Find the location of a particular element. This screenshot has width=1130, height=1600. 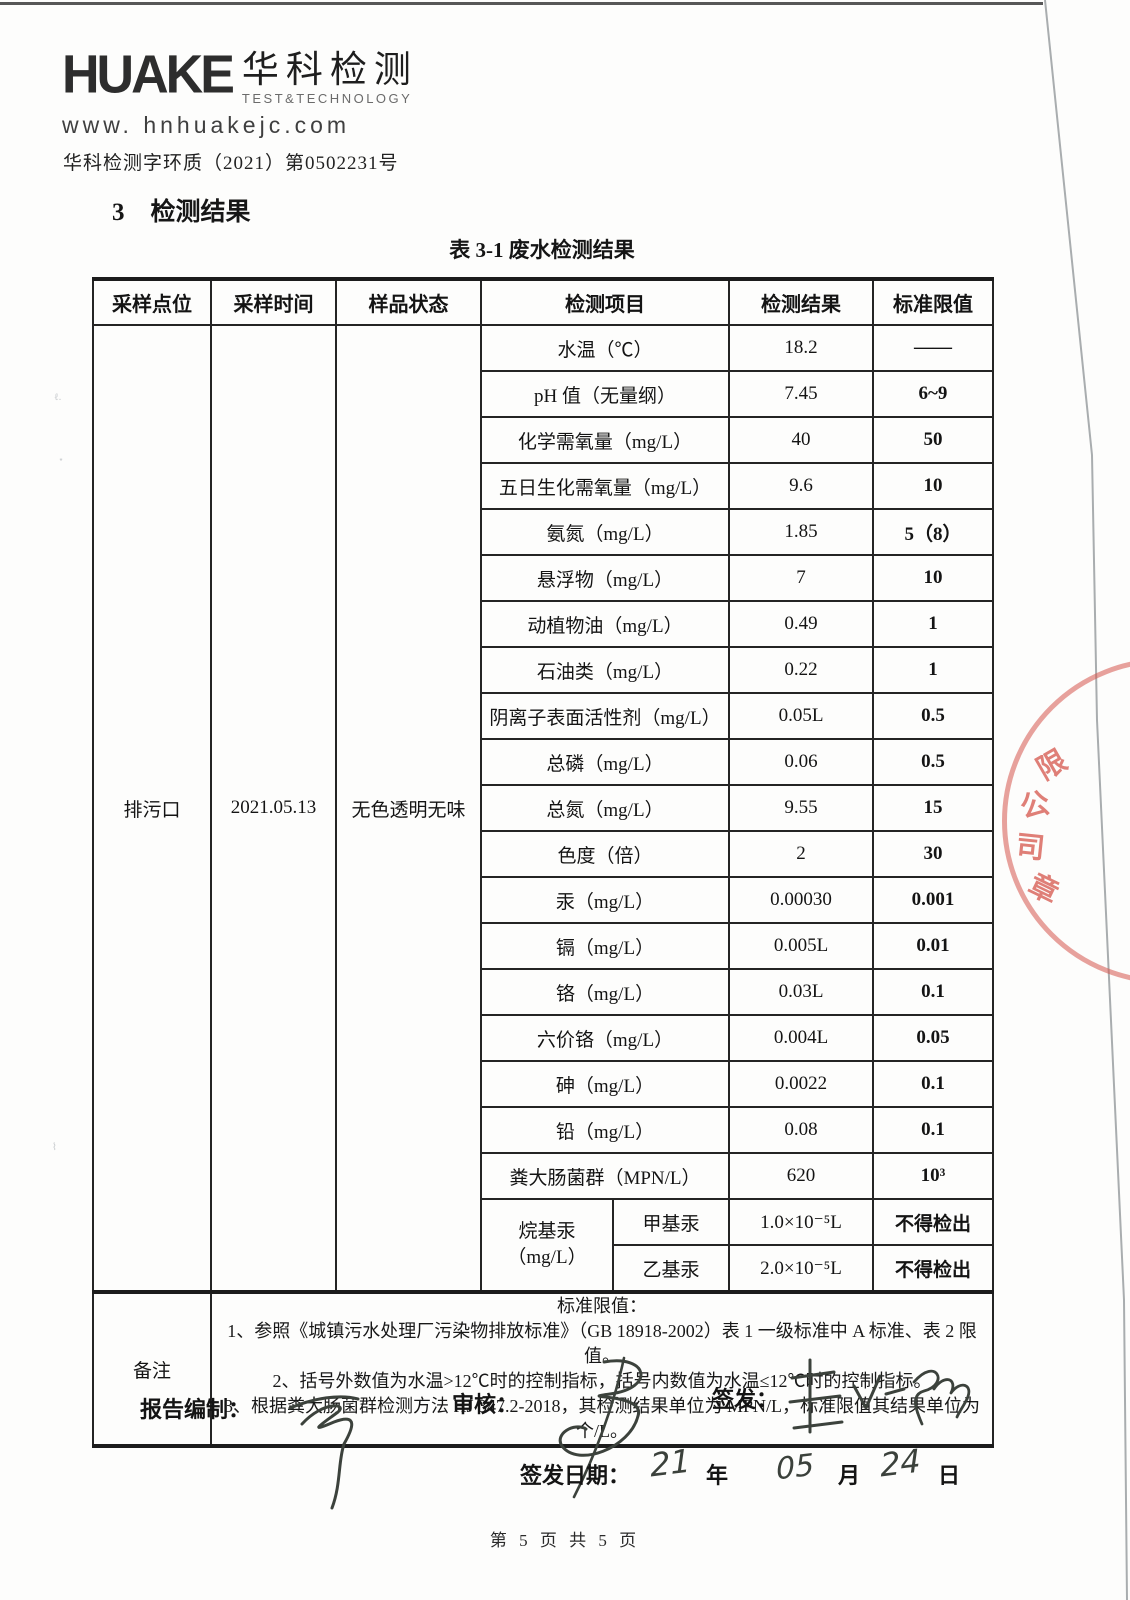

col-header-test-item: 检测项目 is located at coordinates (605, 301).